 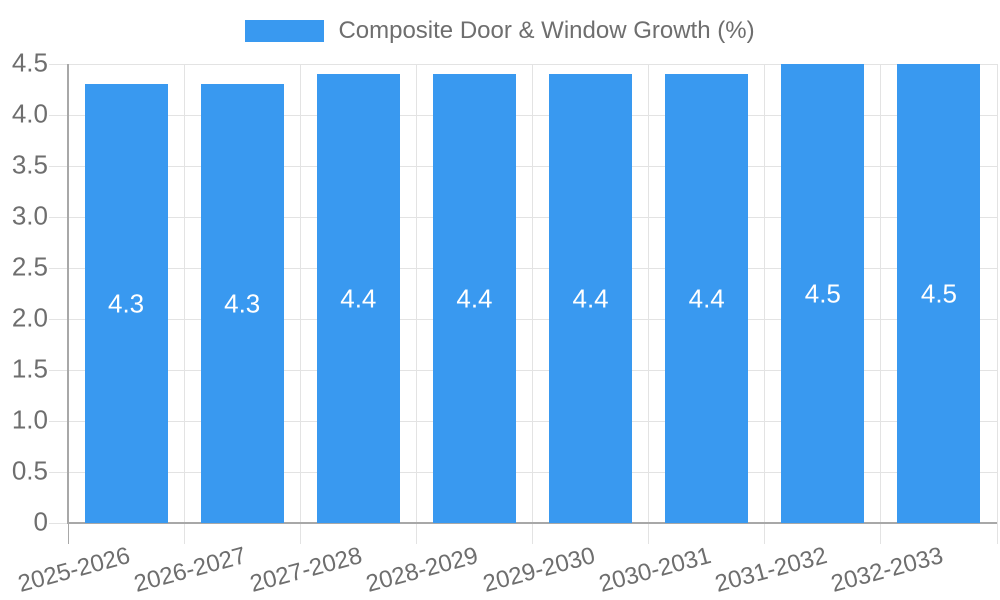 I want to click on y-tick-label: 1.0, so click(x=29, y=419).